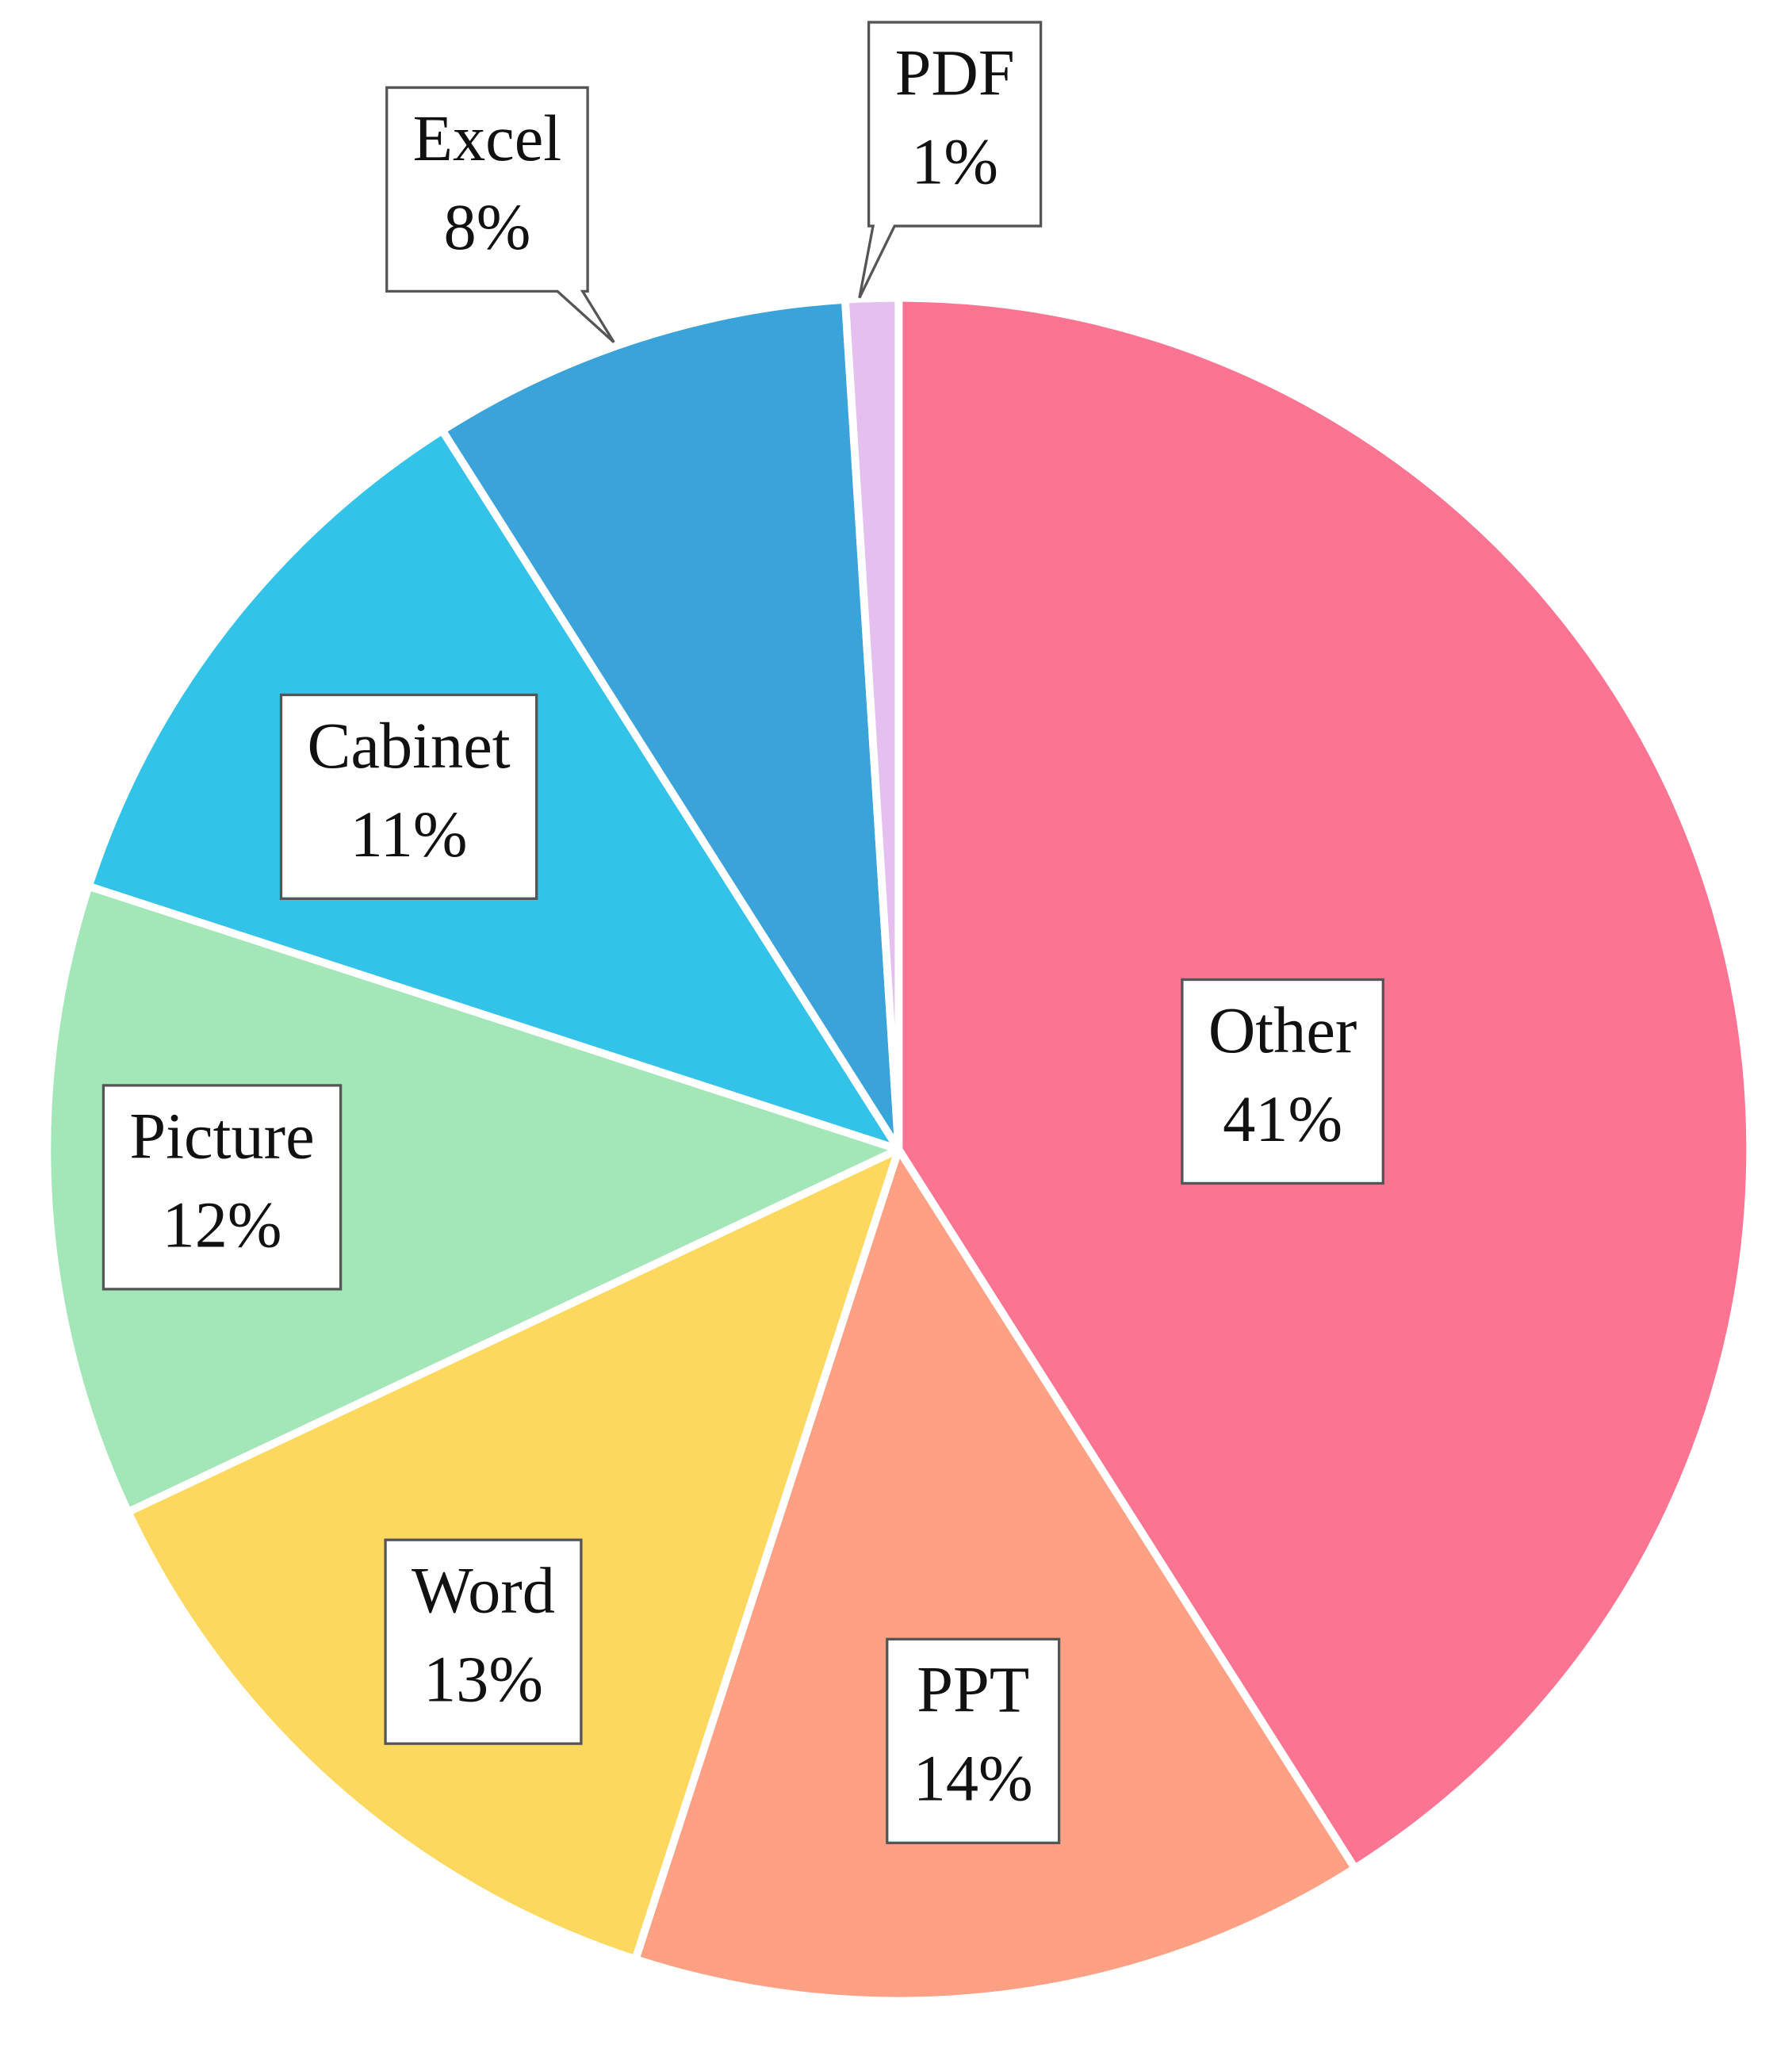 Image resolution: width=1792 pixels, height=2048 pixels. What do you see at coordinates (954, 161) in the screenshot?
I see `label-value: 1%` at bounding box center [954, 161].